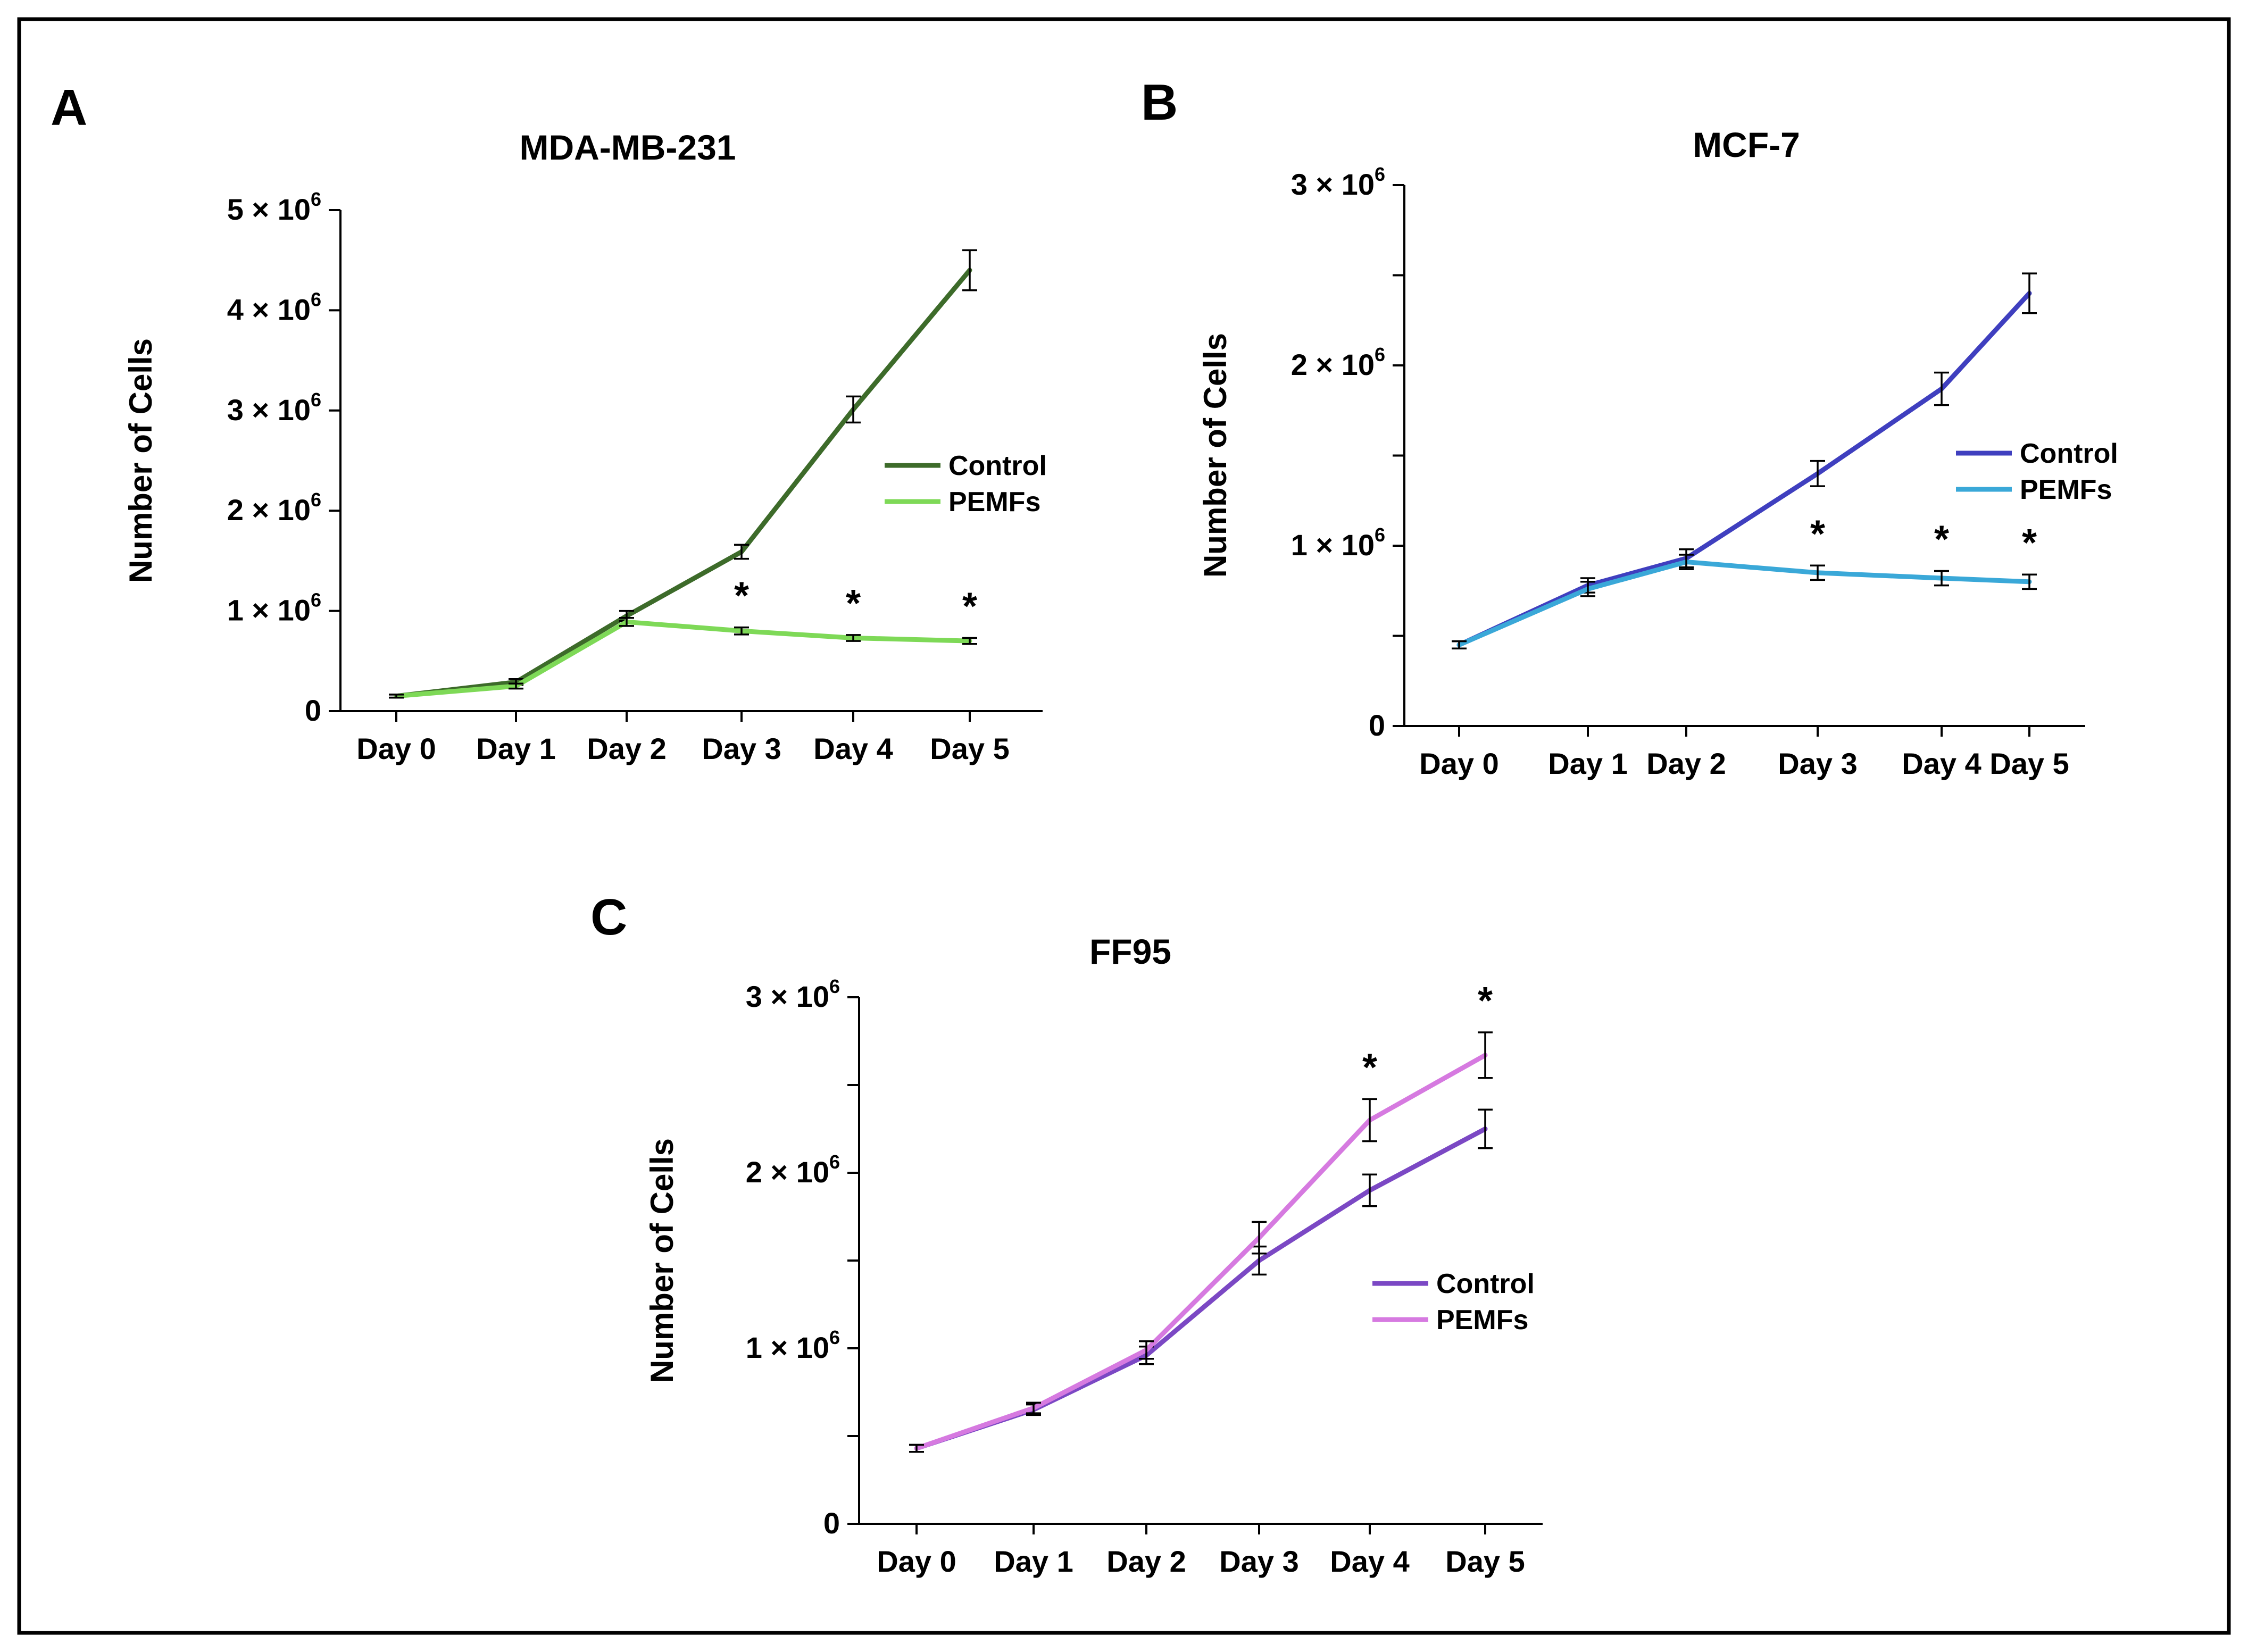  Describe the element at coordinates (608, 917) in the screenshot. I see `panel-letter: C` at that location.